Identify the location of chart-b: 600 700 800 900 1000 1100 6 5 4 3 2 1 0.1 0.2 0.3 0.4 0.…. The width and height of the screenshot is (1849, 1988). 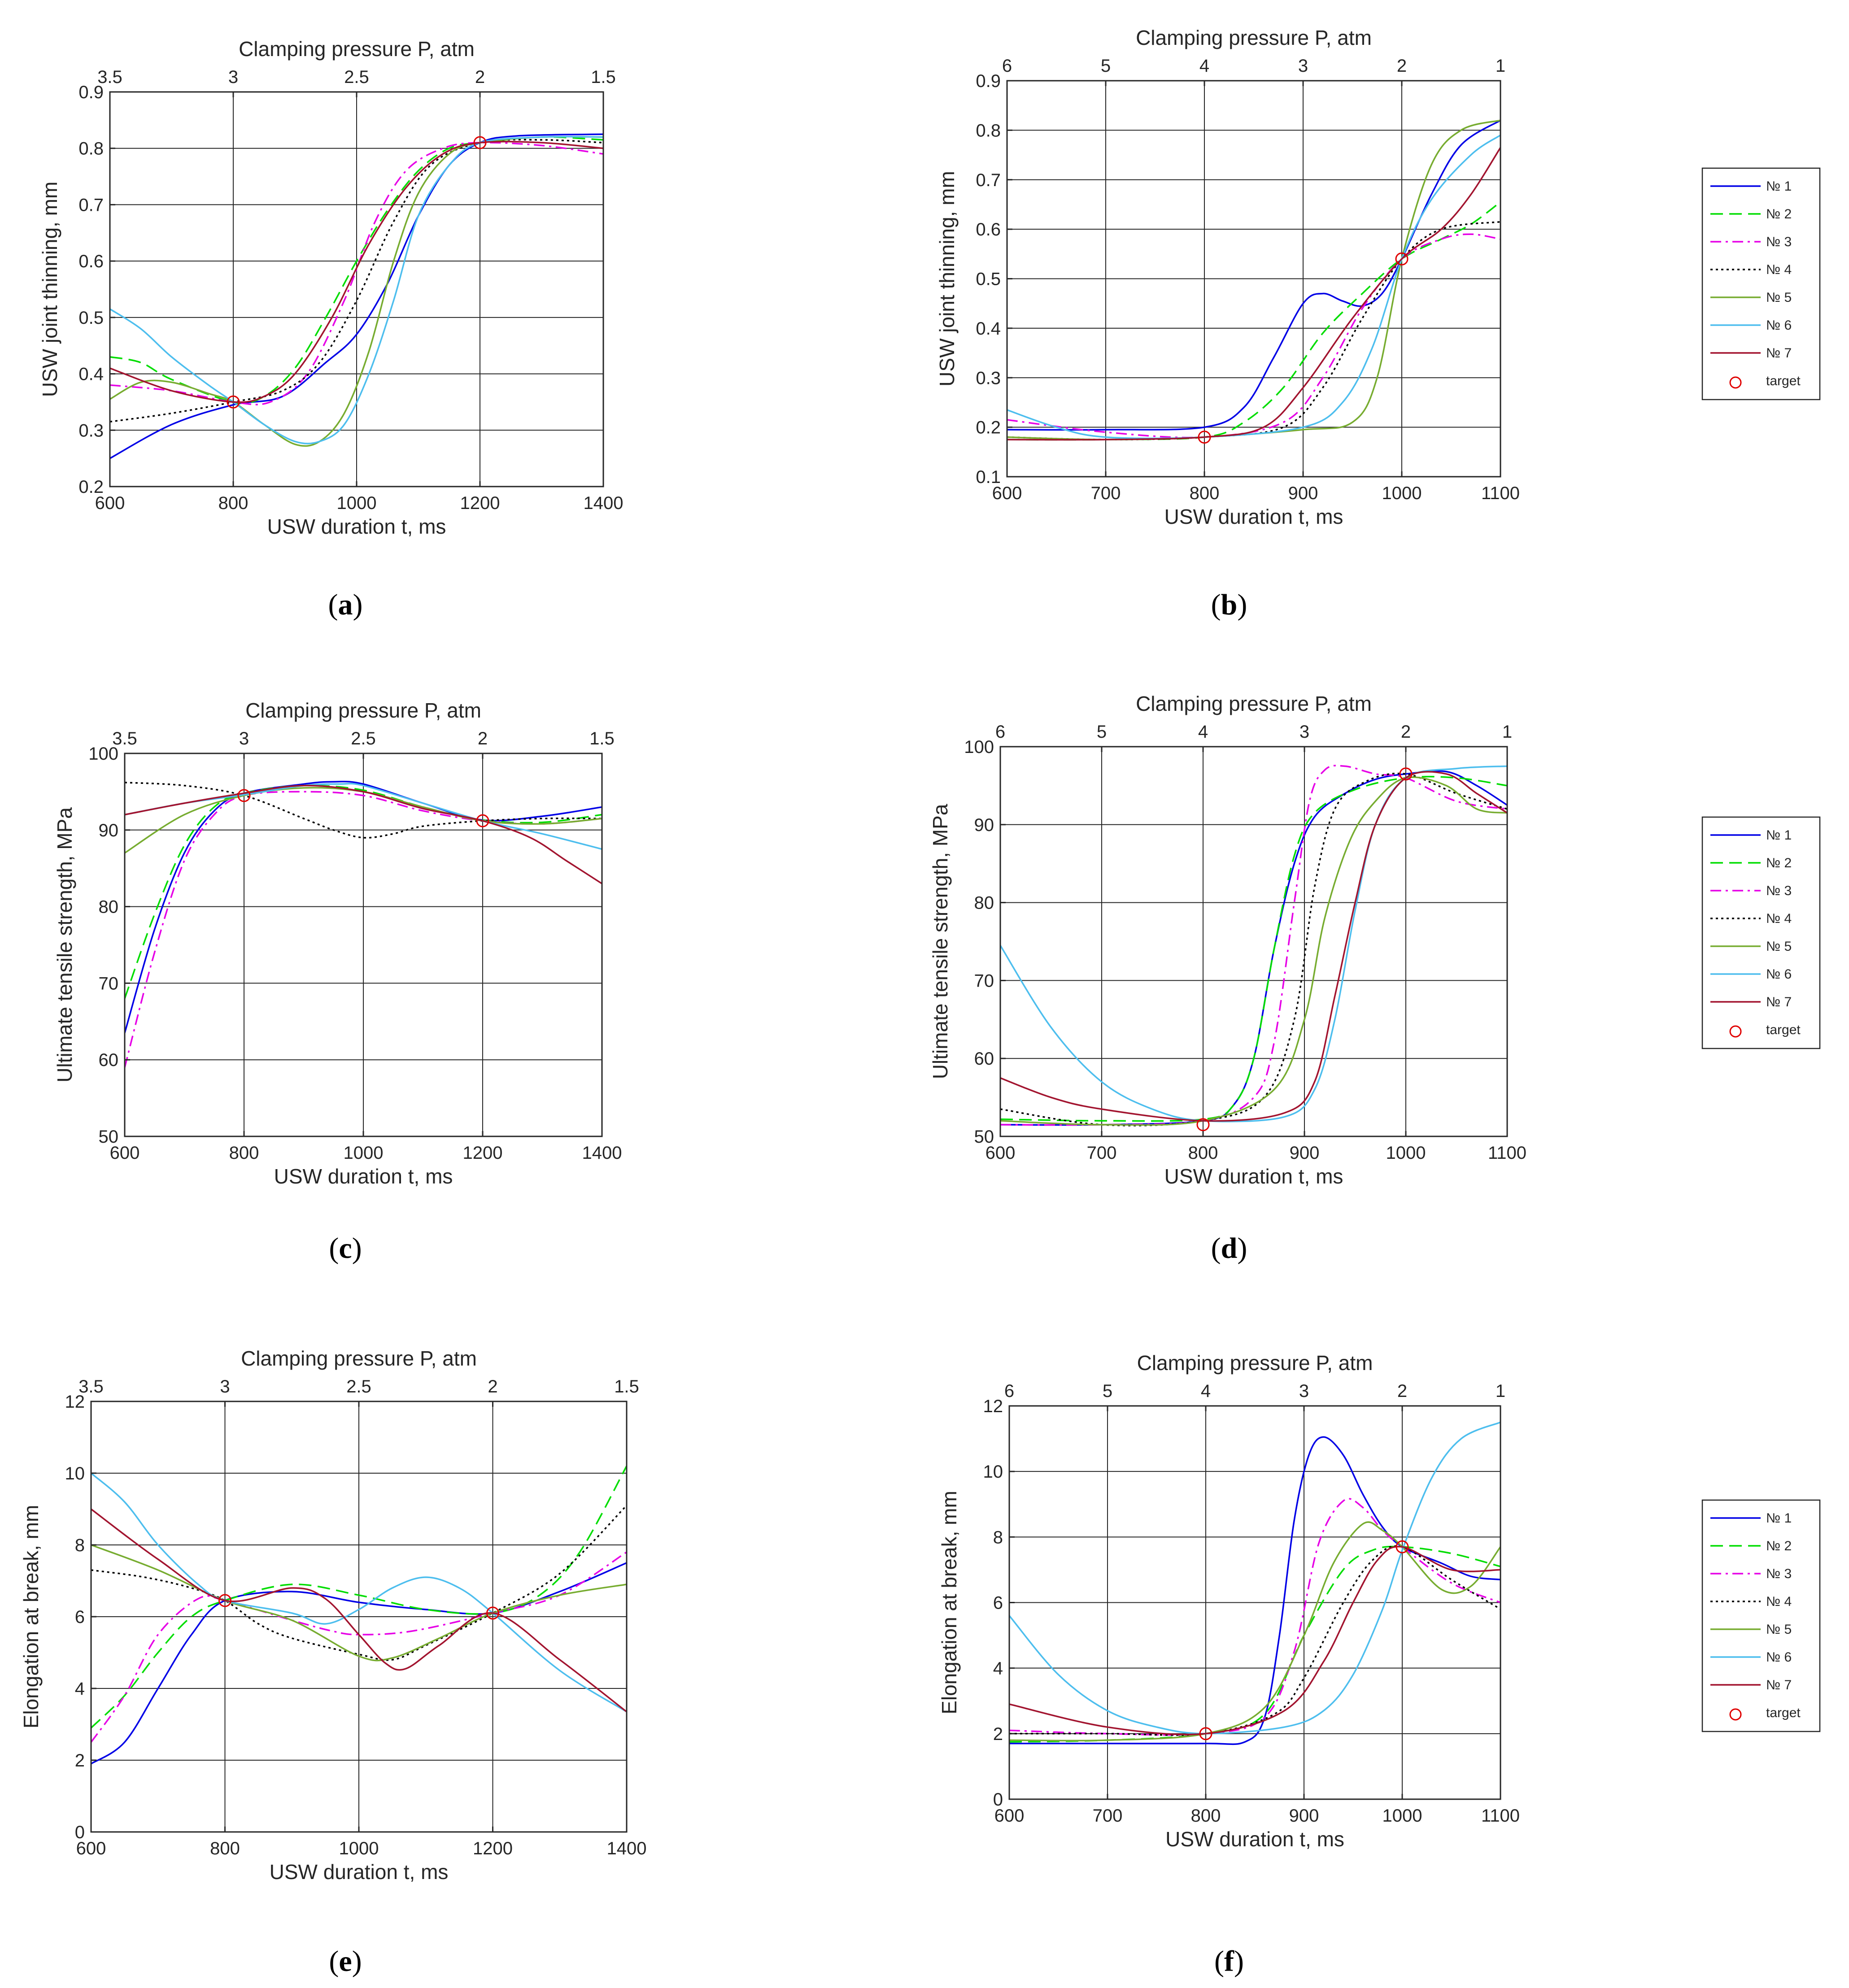
(1227, 323).